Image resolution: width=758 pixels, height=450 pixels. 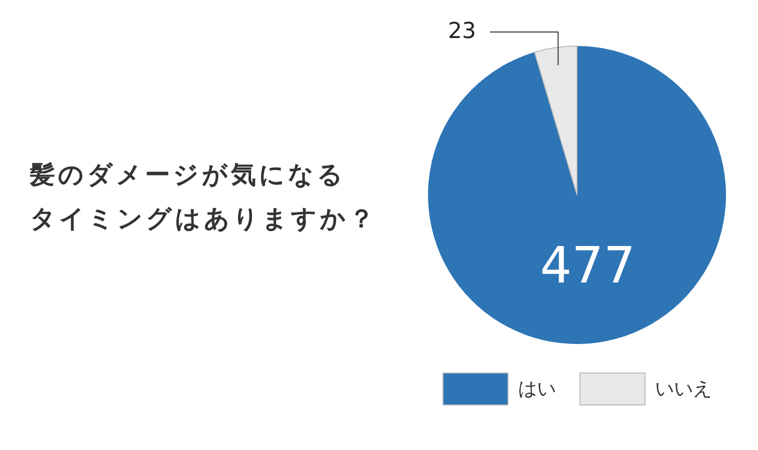 I want to click on data-label: 477, so click(x=588, y=265).